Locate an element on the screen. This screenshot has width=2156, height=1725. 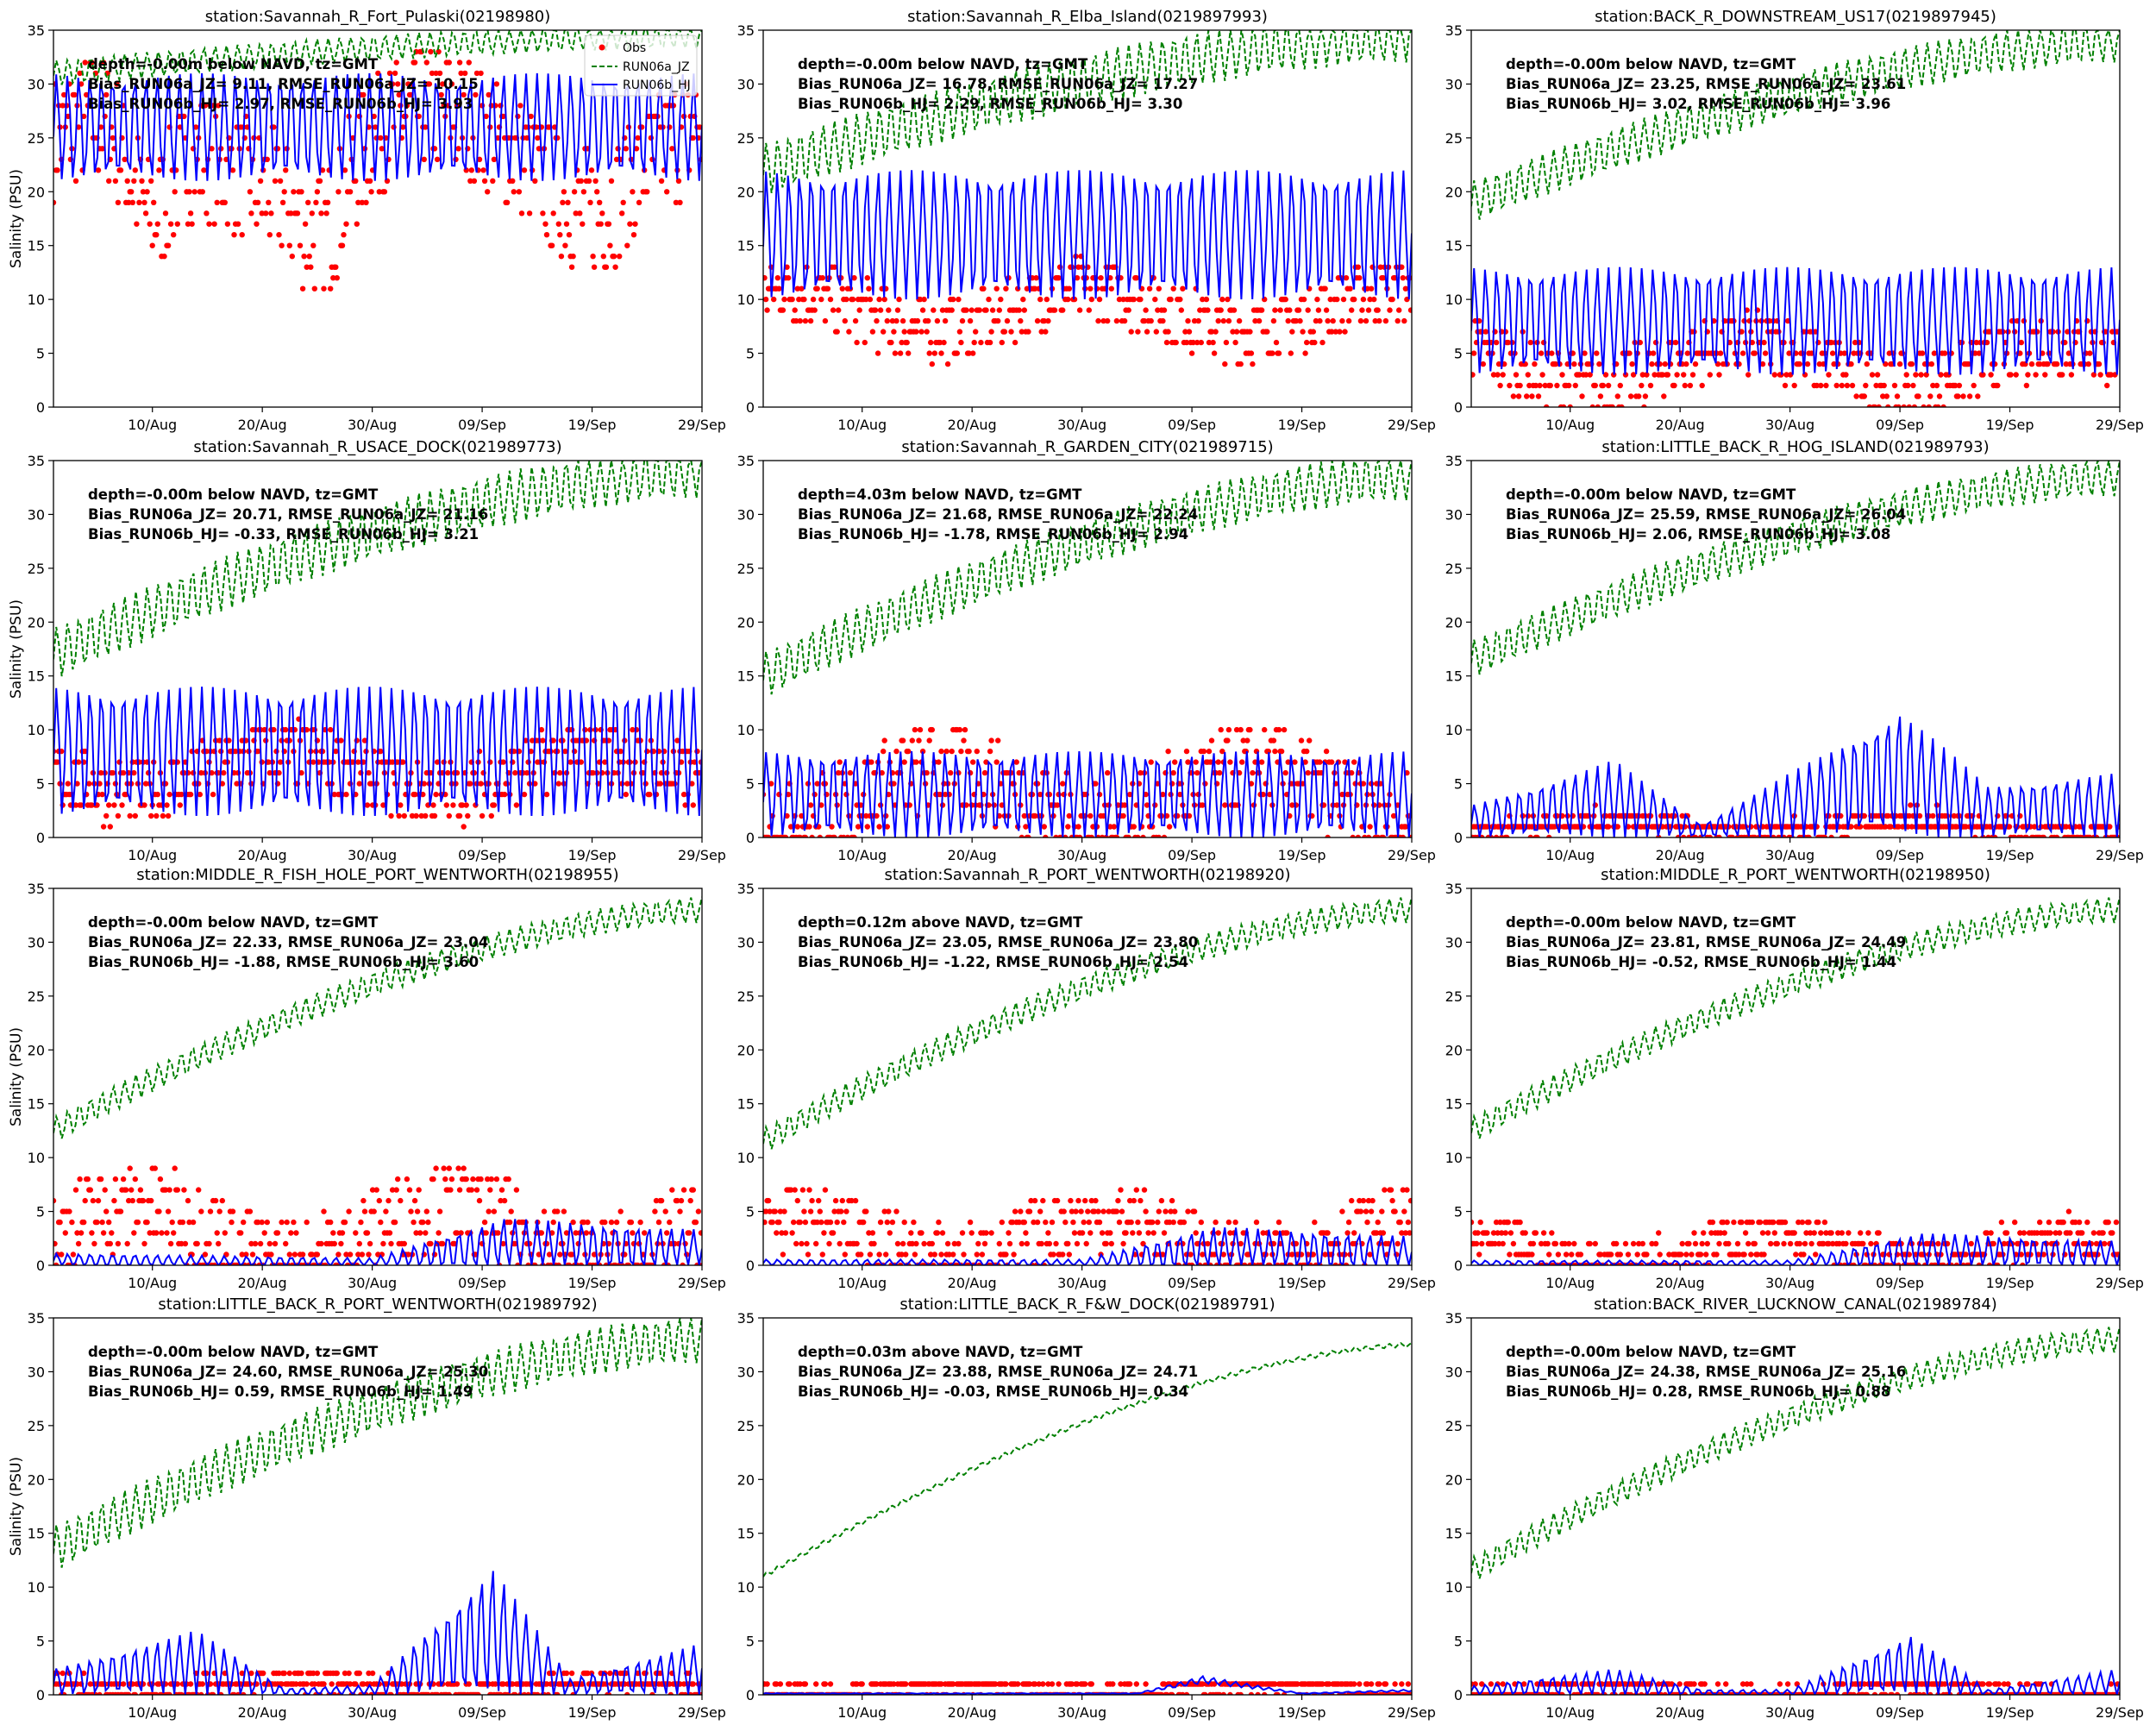
y-tick-label: 0 is located at coordinates (1458, 1266).